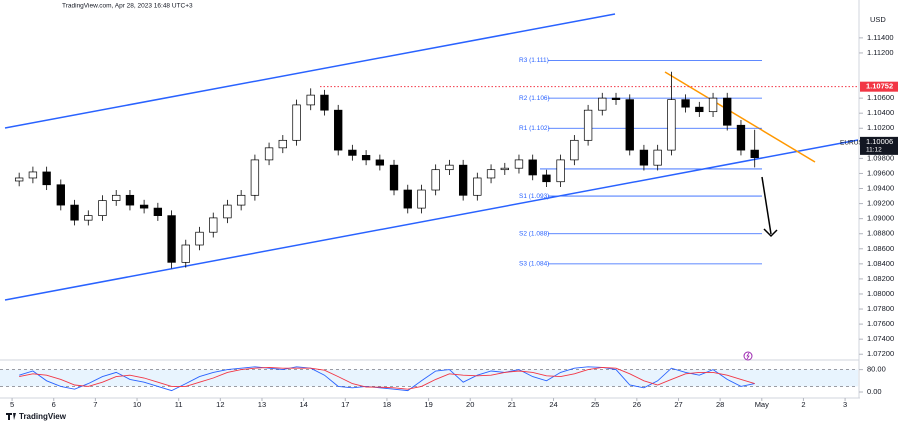  Describe the element at coordinates (880, 172) in the screenshot. I see `y-tick-label: 1.09600` at that location.